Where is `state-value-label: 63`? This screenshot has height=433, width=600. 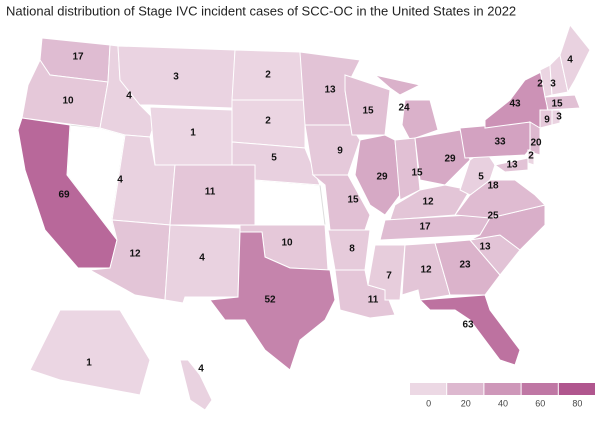 state-value-label: 63 is located at coordinates (468, 325).